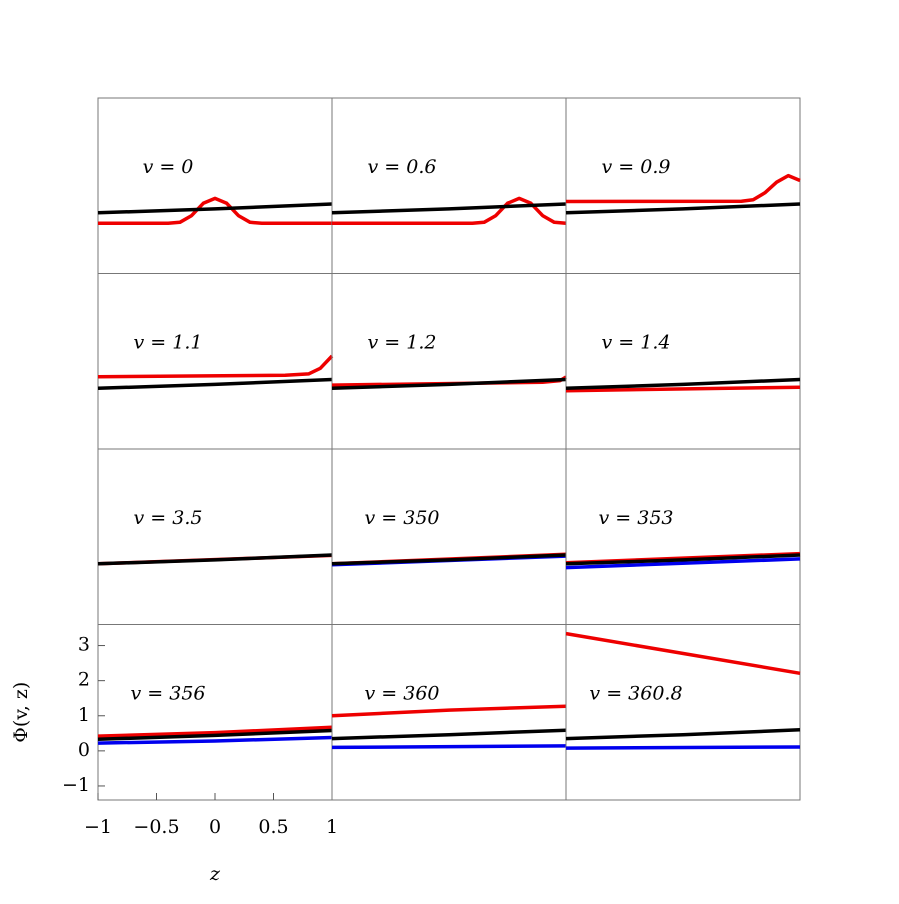 Image resolution: width=899 pixels, height=904 pixels. I want to click on panel-label: v = 3.5, so click(168, 518).